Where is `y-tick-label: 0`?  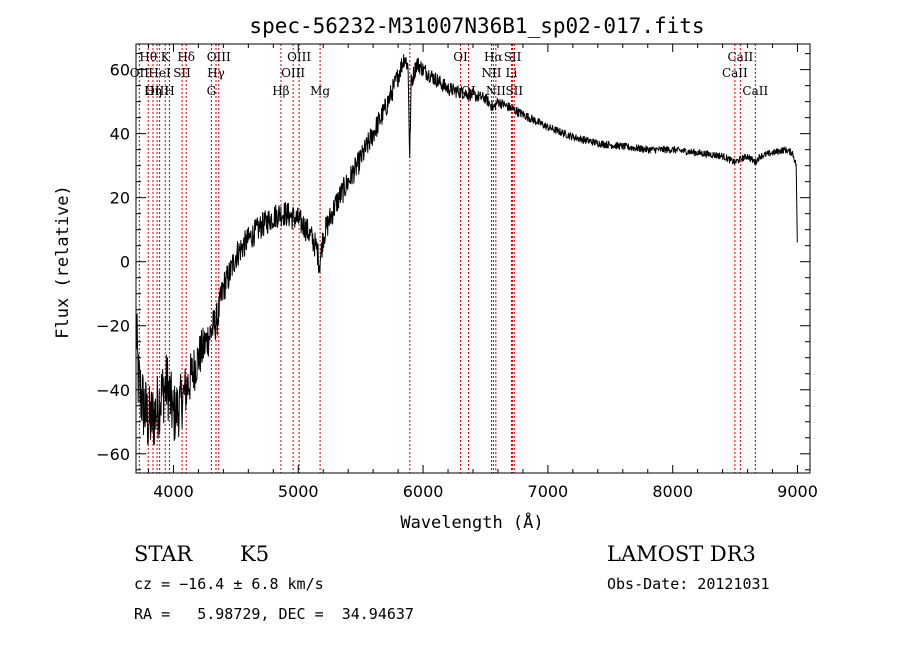
y-tick-label: 0 is located at coordinates (125, 262).